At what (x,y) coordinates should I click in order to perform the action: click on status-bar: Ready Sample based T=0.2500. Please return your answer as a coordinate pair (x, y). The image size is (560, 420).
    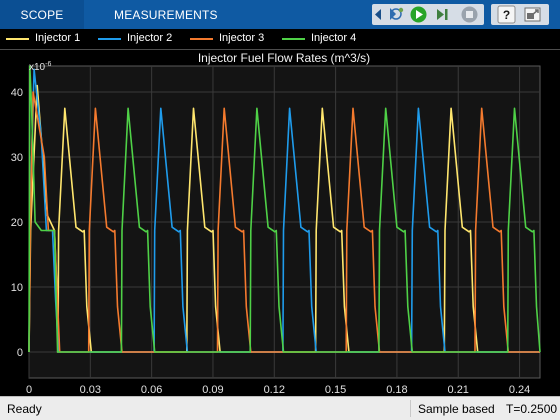
    Looking at the image, I should click on (280, 408).